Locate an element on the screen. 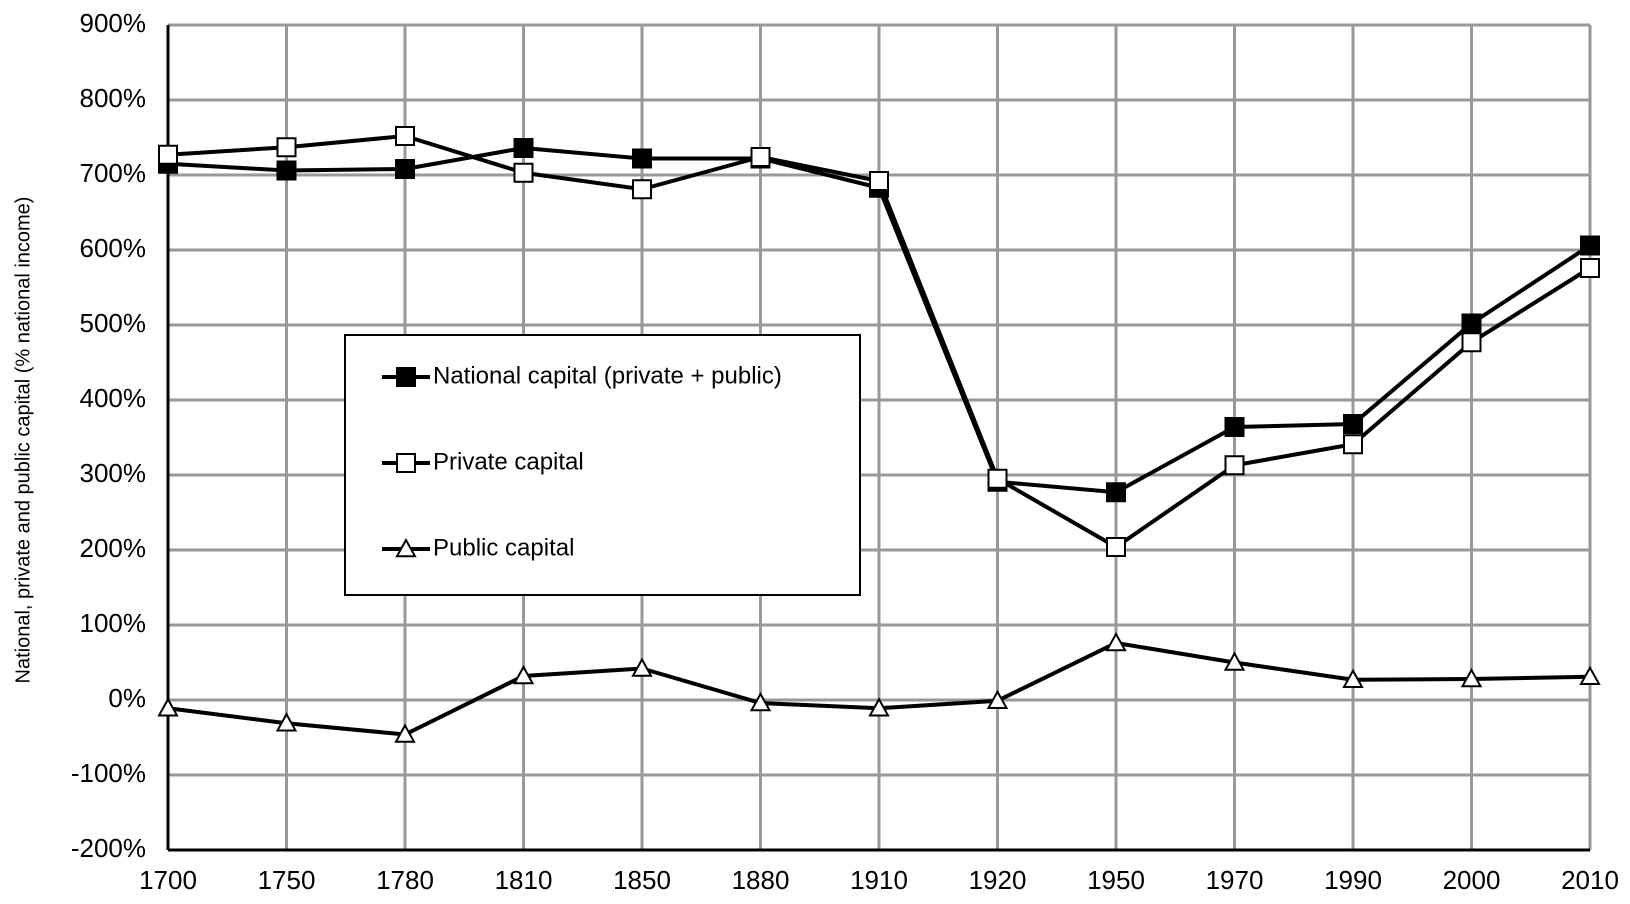 The width and height of the screenshot is (1630, 904). legend-box is located at coordinates (602, 465).